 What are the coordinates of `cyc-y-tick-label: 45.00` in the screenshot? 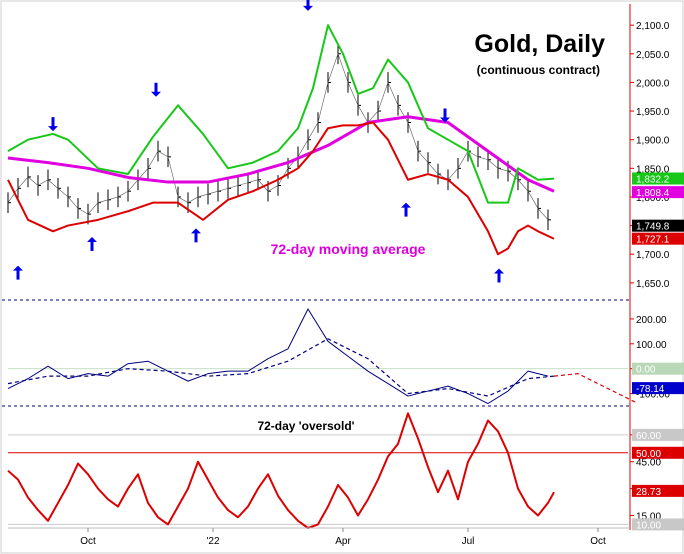 It's located at (648, 463).